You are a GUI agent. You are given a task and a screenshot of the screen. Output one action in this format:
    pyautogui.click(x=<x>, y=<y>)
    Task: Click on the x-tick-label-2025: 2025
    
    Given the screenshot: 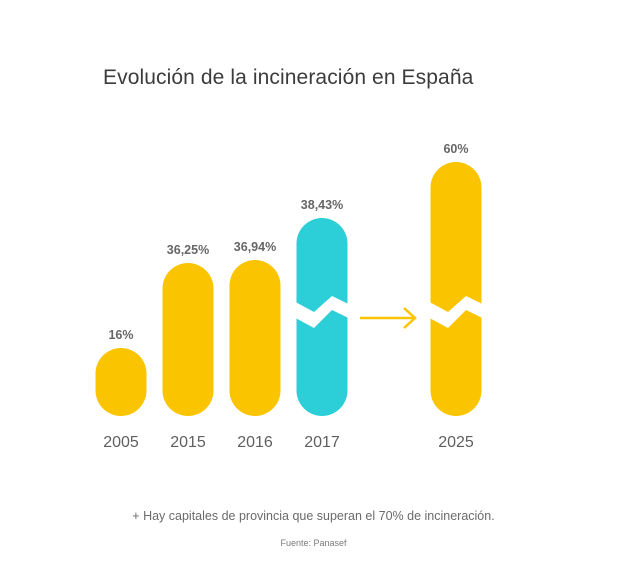 What is the action you would take?
    pyautogui.click(x=456, y=442)
    